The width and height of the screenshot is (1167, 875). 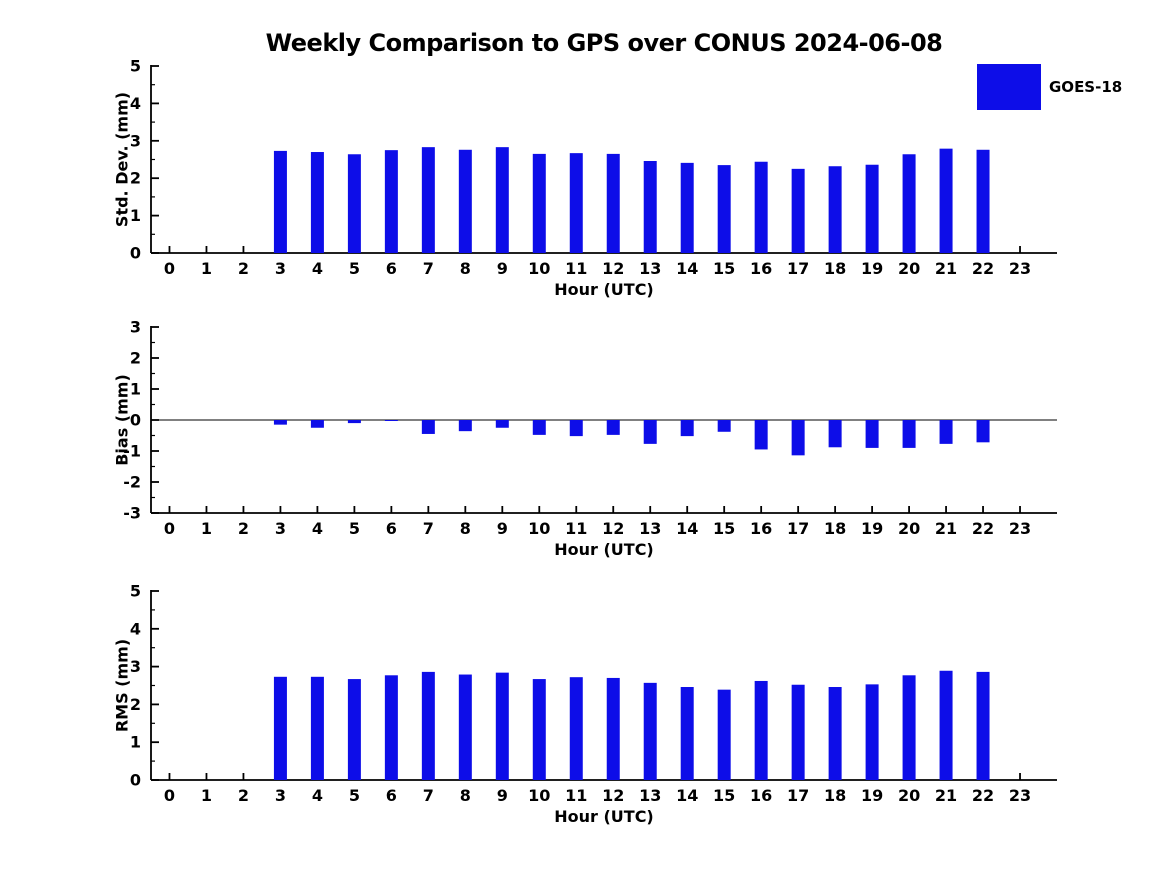 I want to click on bar-std-dev-h13, so click(x=650, y=206).